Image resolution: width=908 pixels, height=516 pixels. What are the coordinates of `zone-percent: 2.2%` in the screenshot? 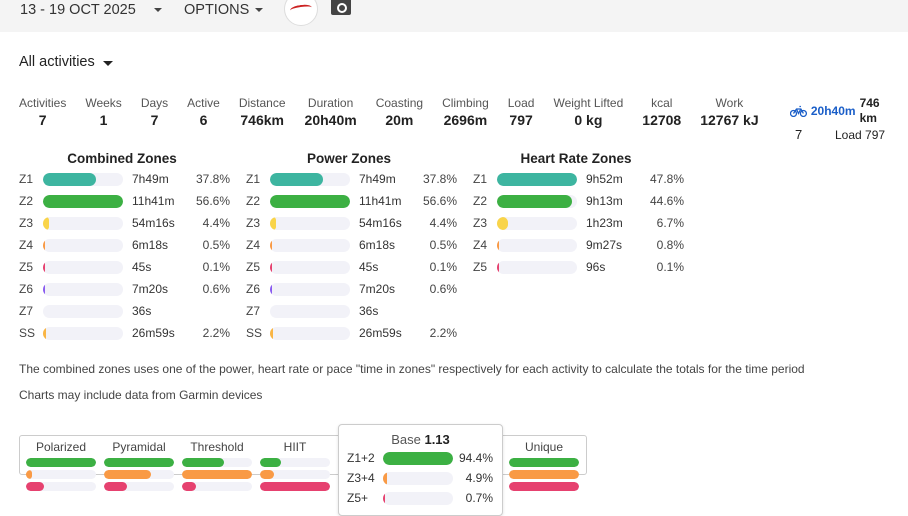 It's located at (216, 333).